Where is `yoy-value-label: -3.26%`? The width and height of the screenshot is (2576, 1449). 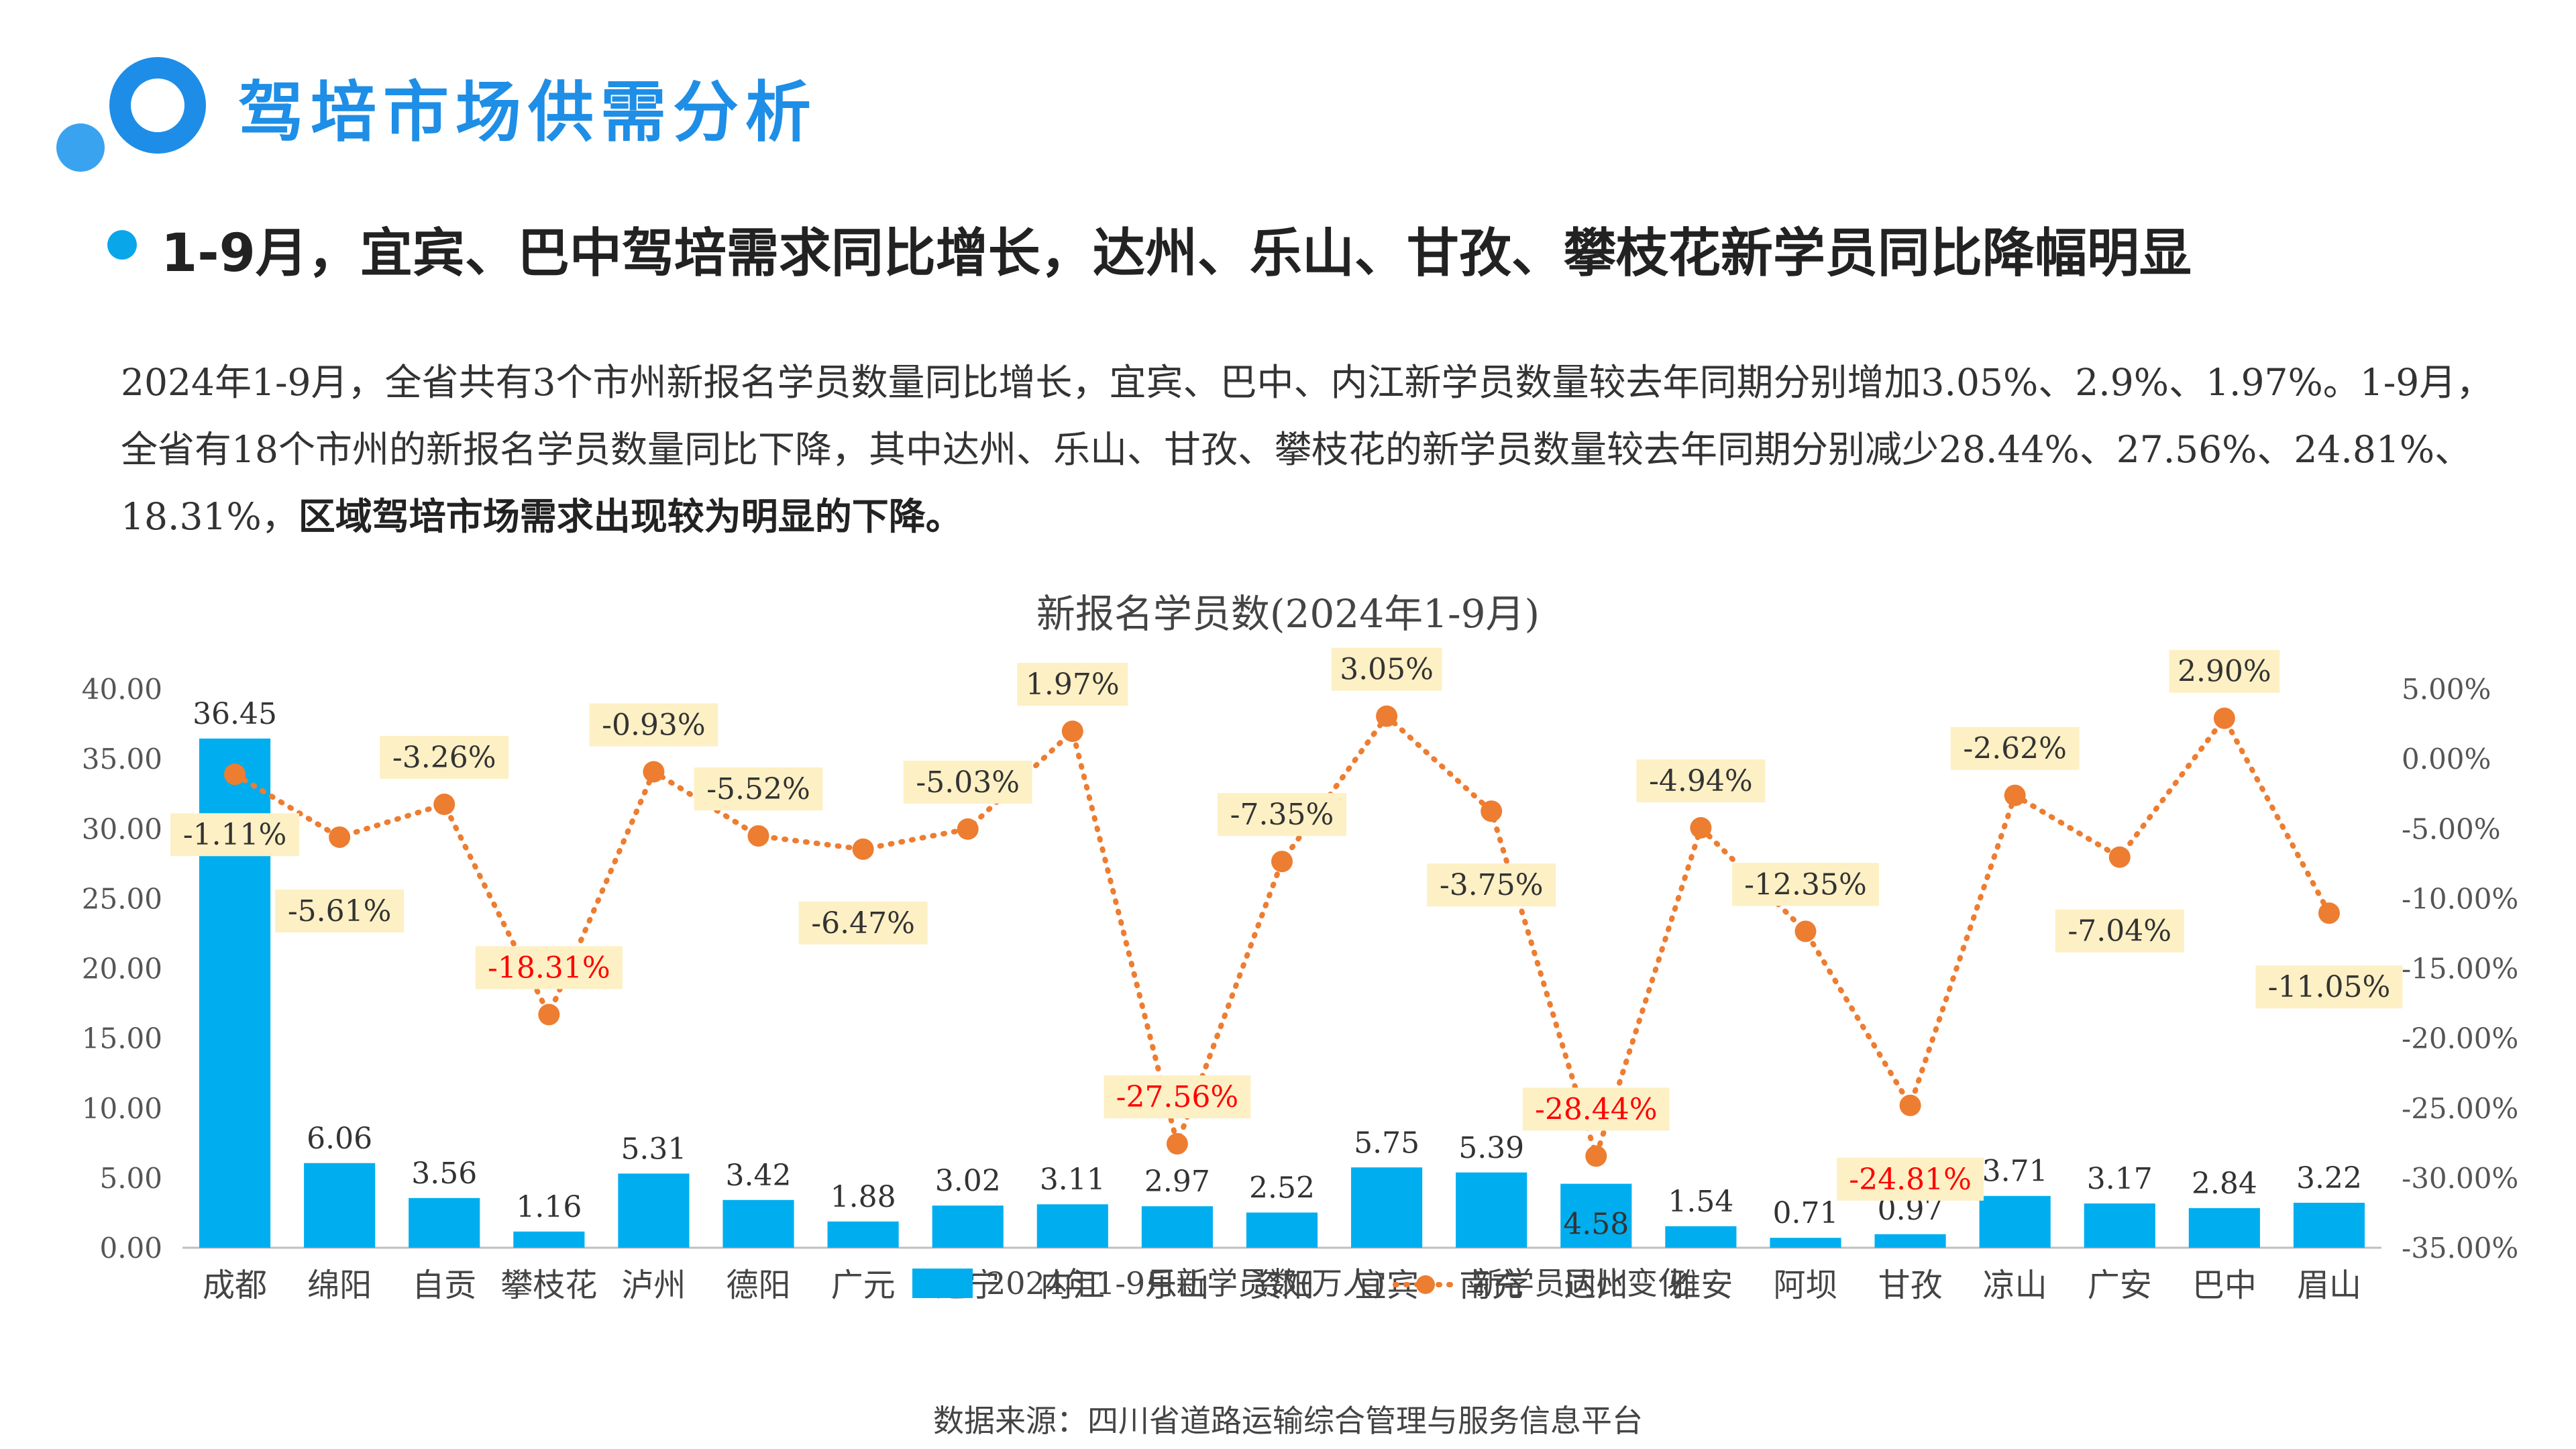 yoy-value-label: -3.26% is located at coordinates (444, 758).